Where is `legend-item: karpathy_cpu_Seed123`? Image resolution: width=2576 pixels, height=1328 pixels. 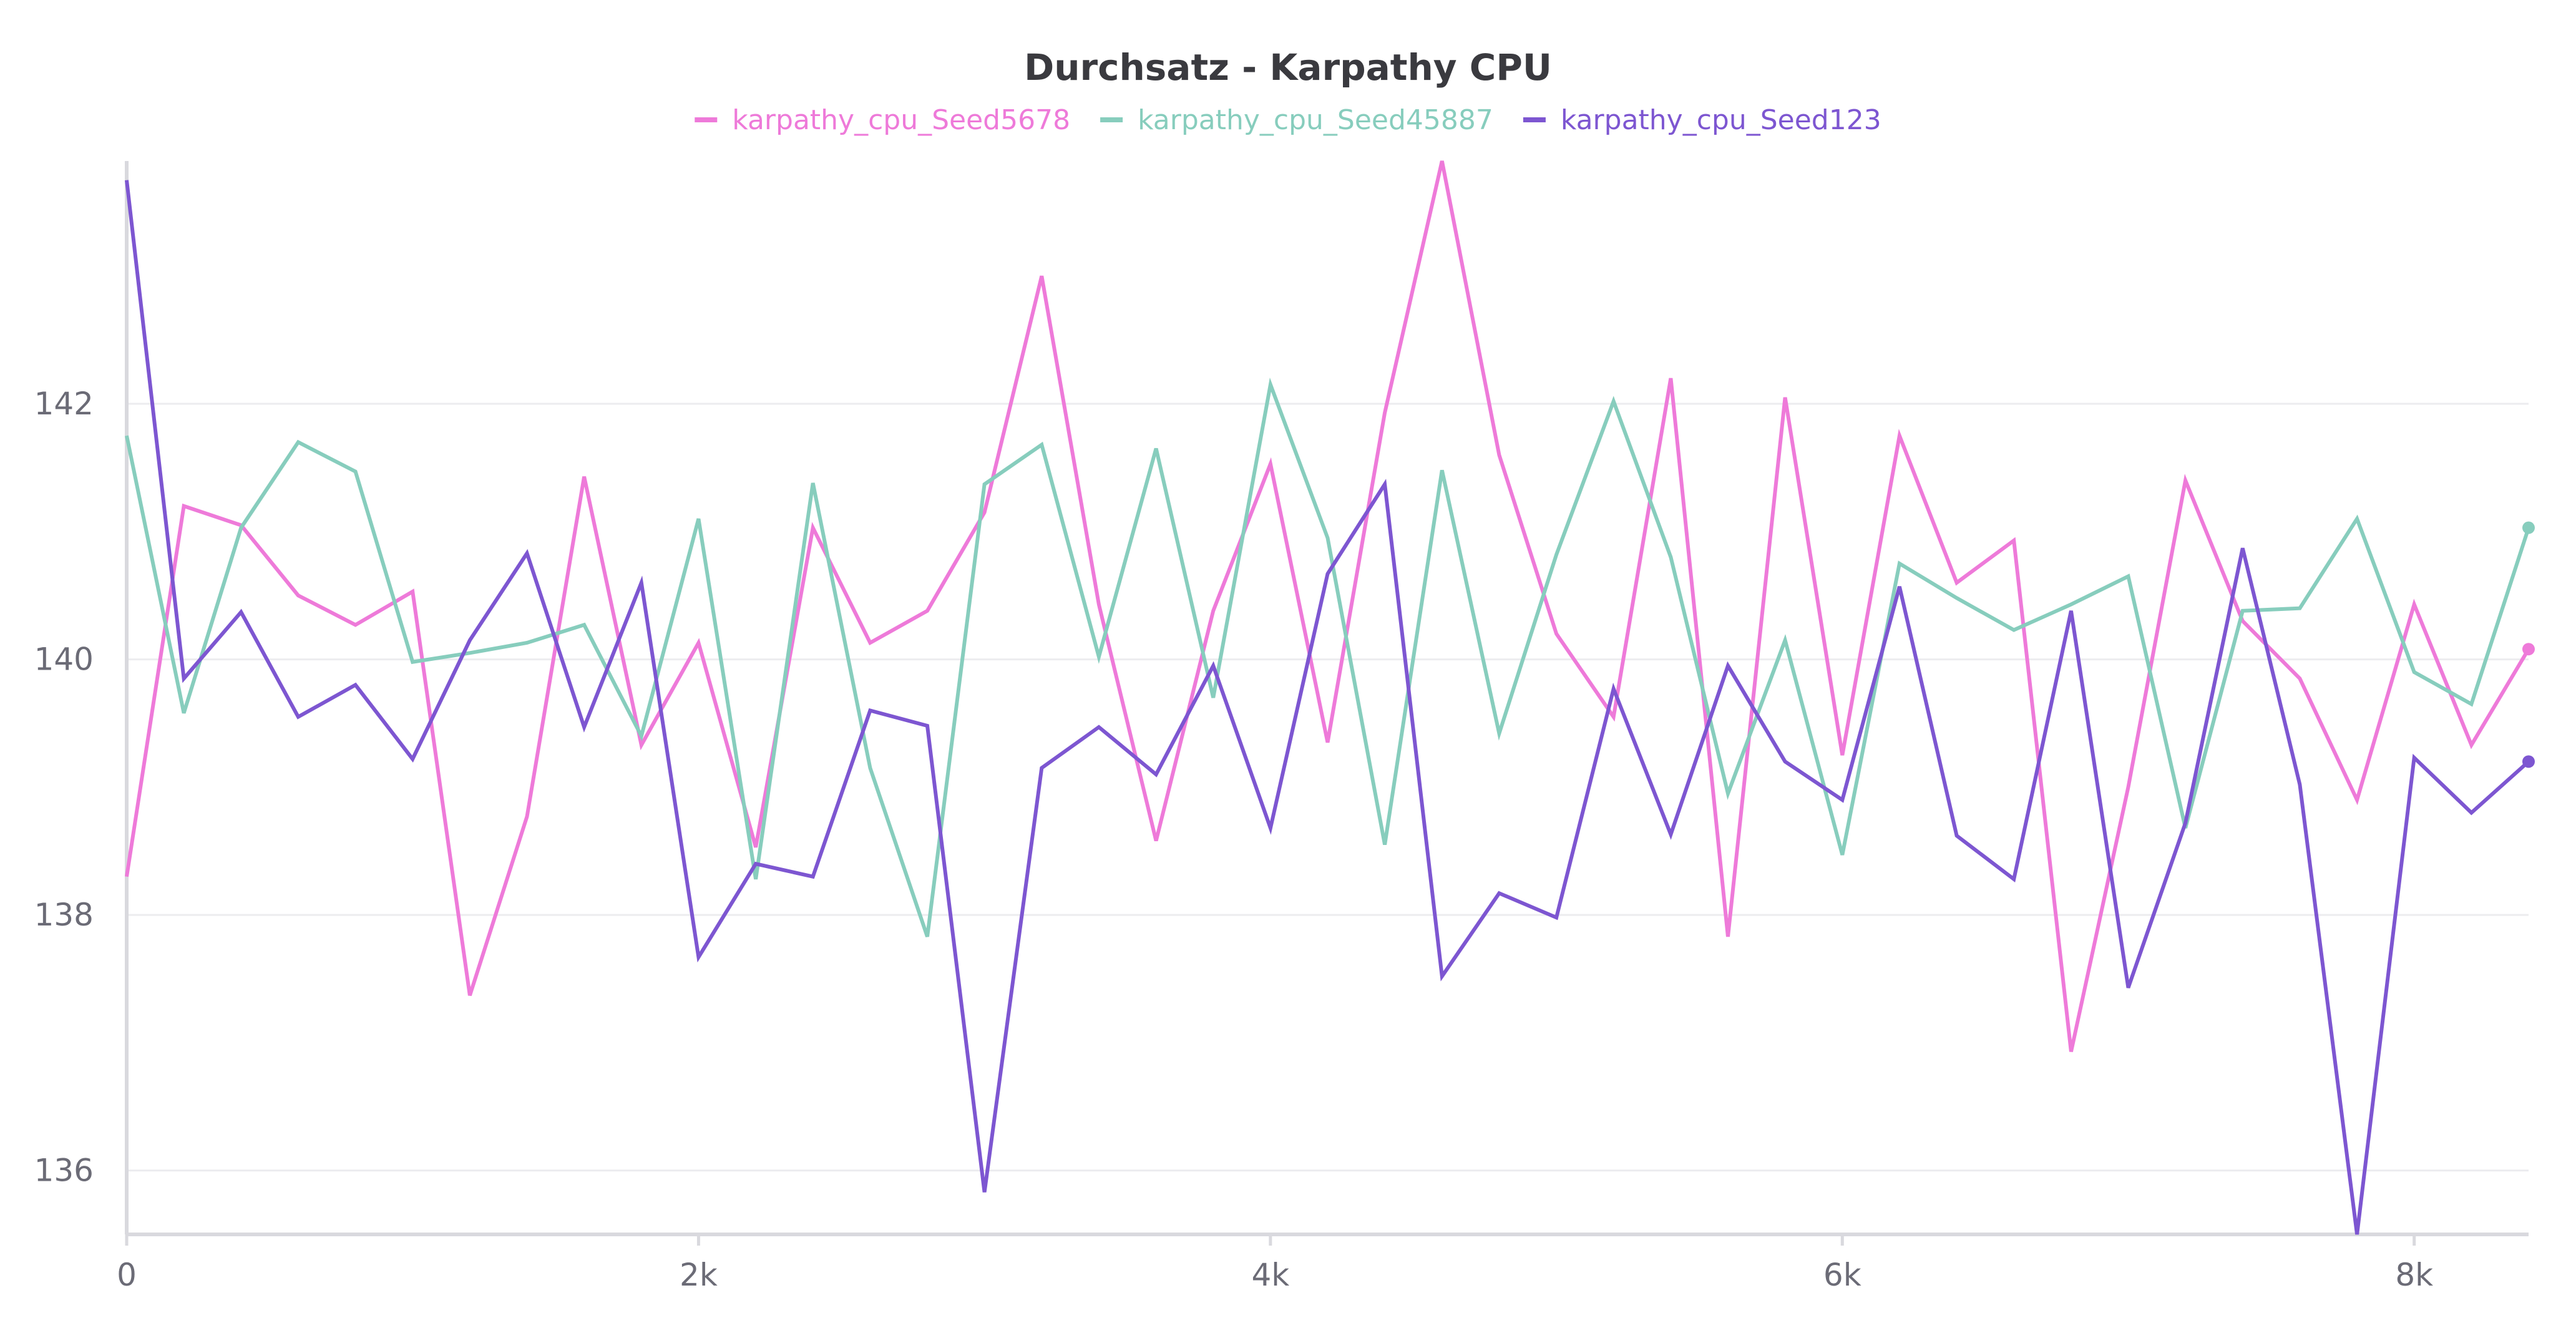
legend-item: karpathy_cpu_Seed123 is located at coordinates (1702, 120).